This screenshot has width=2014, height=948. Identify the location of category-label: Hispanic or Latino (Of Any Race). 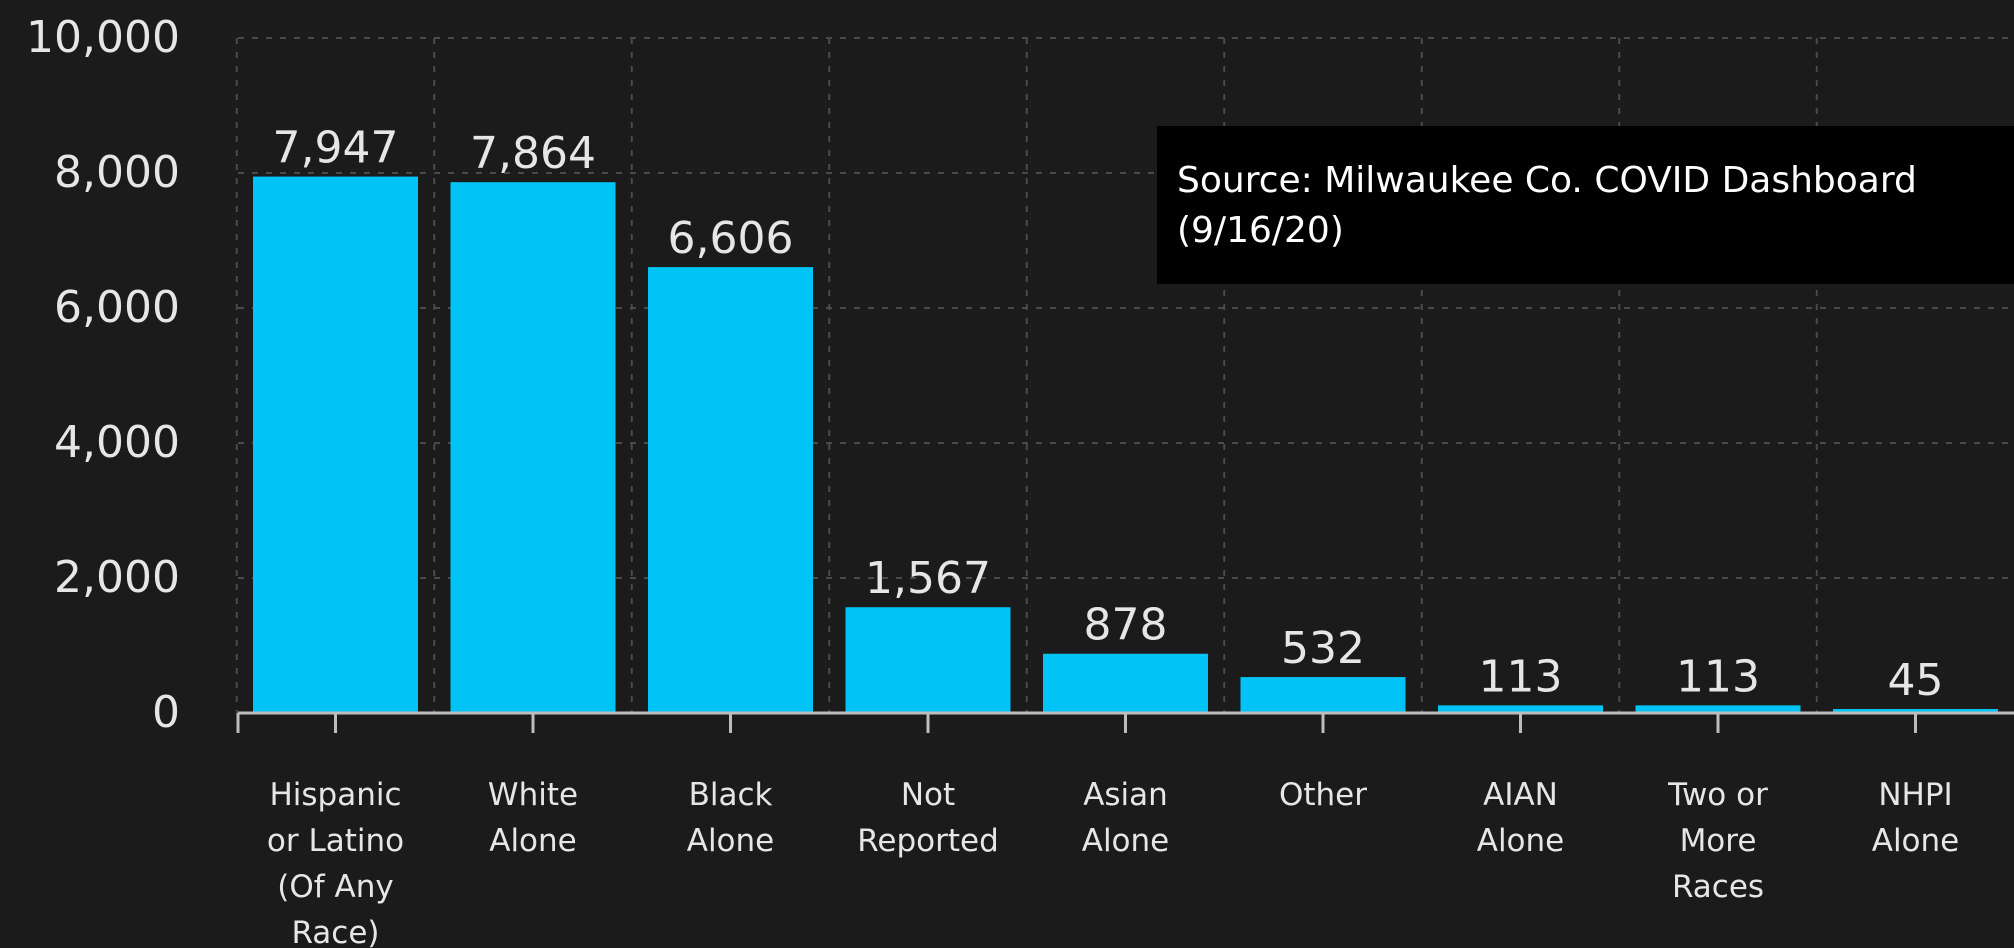
(335, 862).